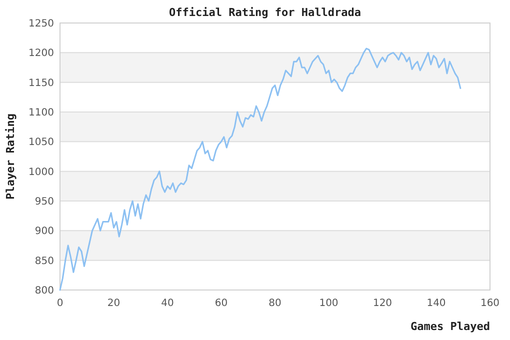 Image resolution: width=510 pixels, height=340 pixels. What do you see at coordinates (436, 303) in the screenshot?
I see `x-tick-label: 140` at bounding box center [436, 303].